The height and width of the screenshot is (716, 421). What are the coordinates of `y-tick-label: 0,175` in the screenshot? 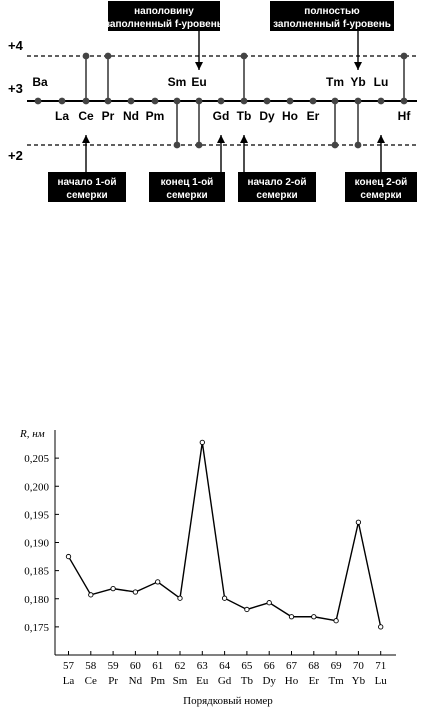 It's located at (36, 628).